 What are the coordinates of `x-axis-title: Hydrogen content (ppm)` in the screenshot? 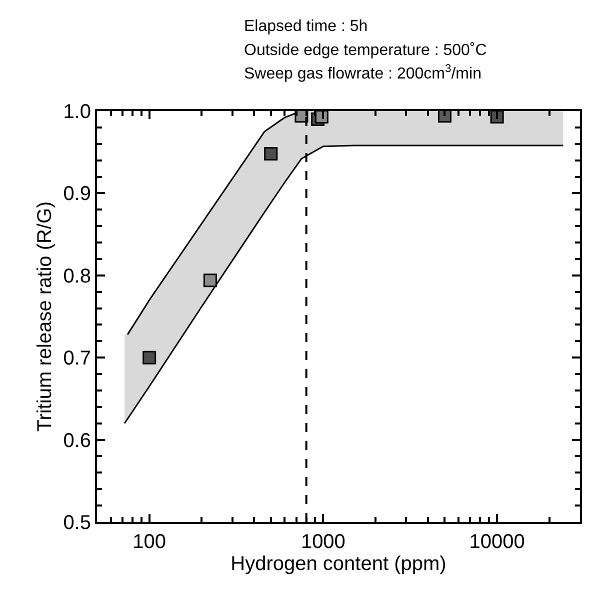 It's located at (338, 564).